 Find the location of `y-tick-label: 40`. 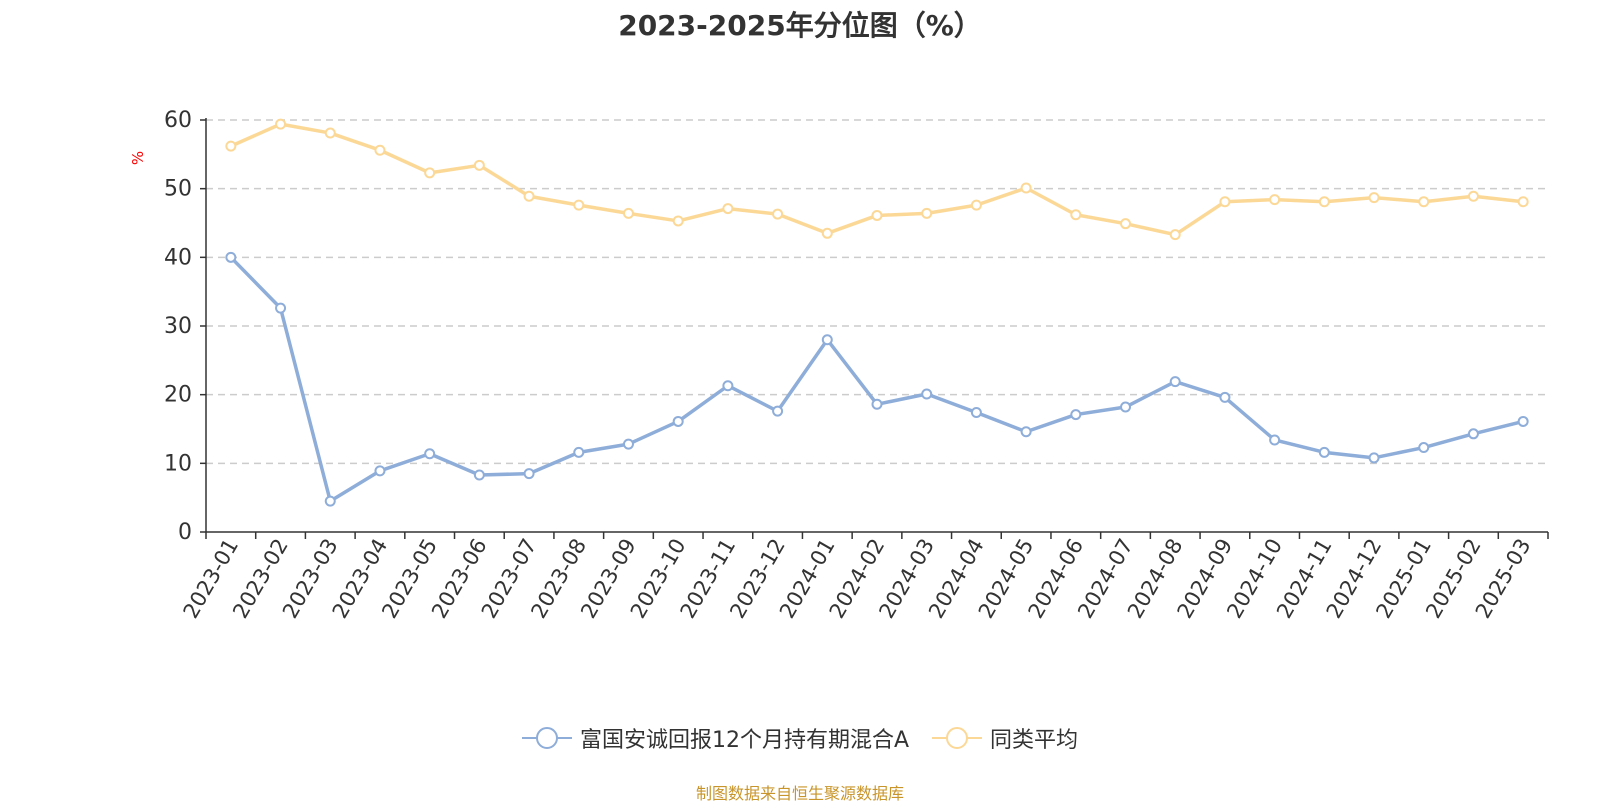

y-tick-label: 40 is located at coordinates (178, 257).